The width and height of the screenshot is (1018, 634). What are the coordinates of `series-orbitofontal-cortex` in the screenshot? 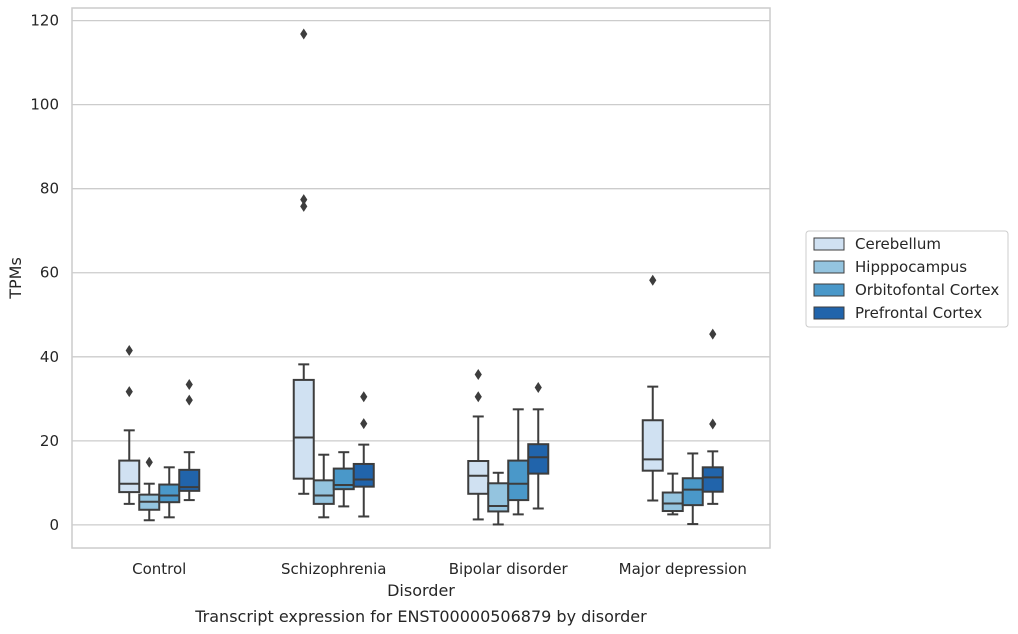 It's located at (431, 467).